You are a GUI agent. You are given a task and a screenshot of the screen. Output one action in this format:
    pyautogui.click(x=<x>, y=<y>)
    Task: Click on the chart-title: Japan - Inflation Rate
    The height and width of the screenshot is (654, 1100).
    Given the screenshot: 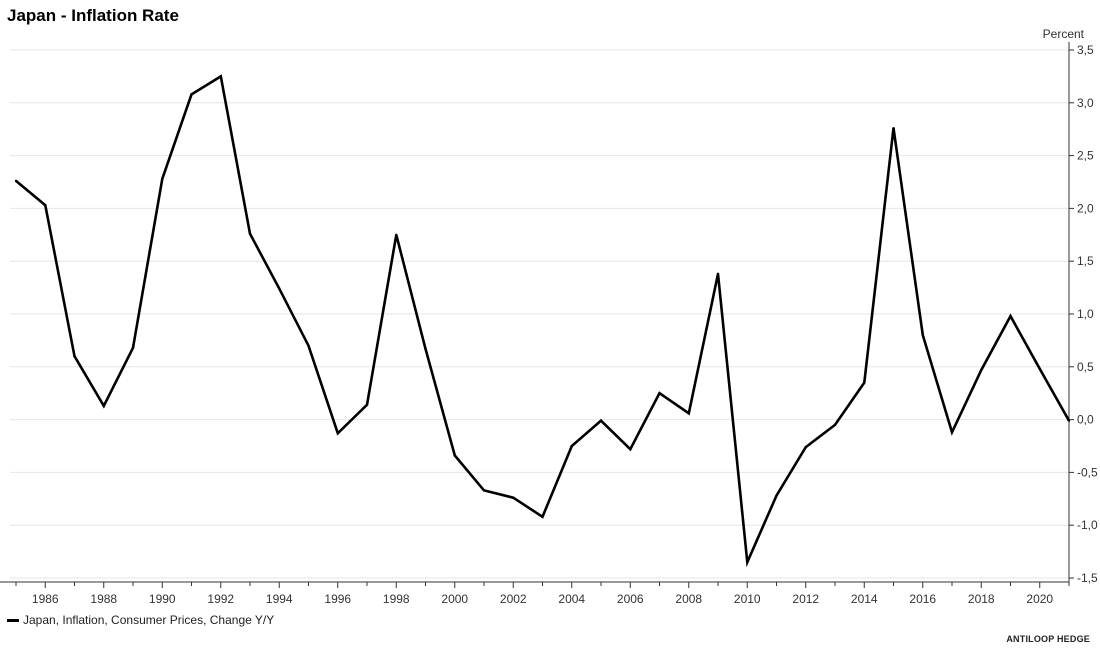 What is the action you would take?
    pyautogui.click(x=93, y=15)
    